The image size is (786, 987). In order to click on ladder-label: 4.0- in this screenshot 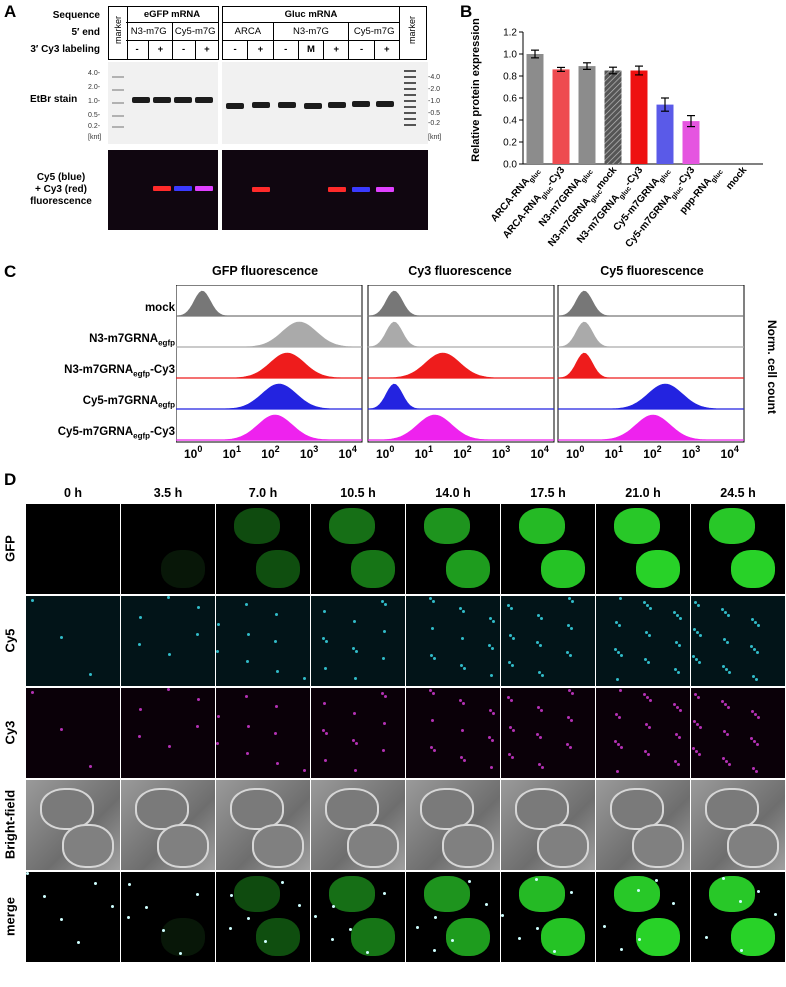, I will do `click(94, 73)`.